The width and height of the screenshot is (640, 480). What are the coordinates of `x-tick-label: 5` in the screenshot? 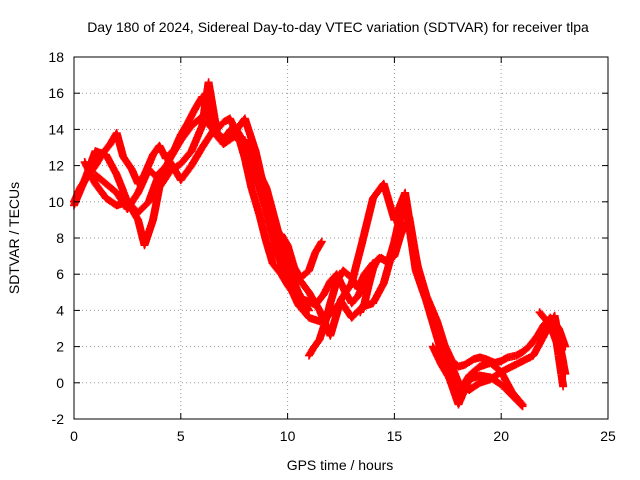 It's located at (181, 436).